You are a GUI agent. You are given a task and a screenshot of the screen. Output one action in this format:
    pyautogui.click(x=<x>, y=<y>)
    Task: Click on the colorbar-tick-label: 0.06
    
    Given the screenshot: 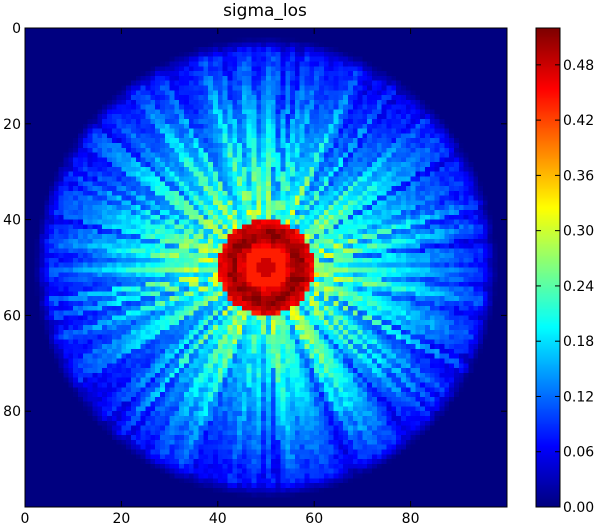 What is the action you would take?
    pyautogui.click(x=578, y=453)
    